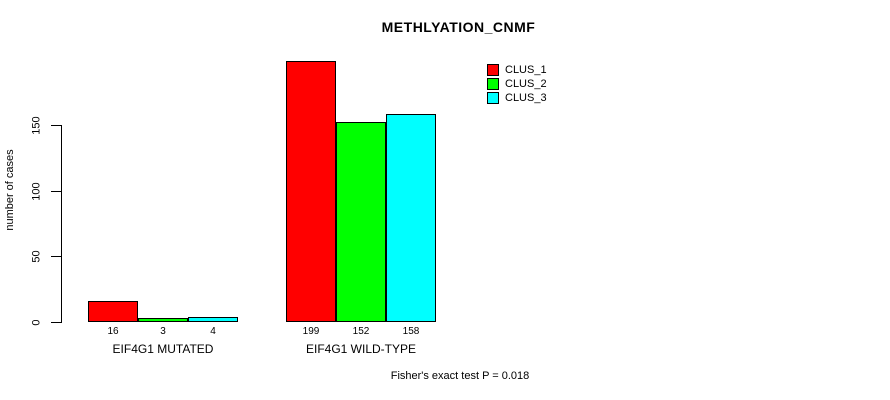 The image size is (890, 400). Describe the element at coordinates (113, 311) in the screenshot. I see `bar-clus-1-eif4g1-mutated` at that location.